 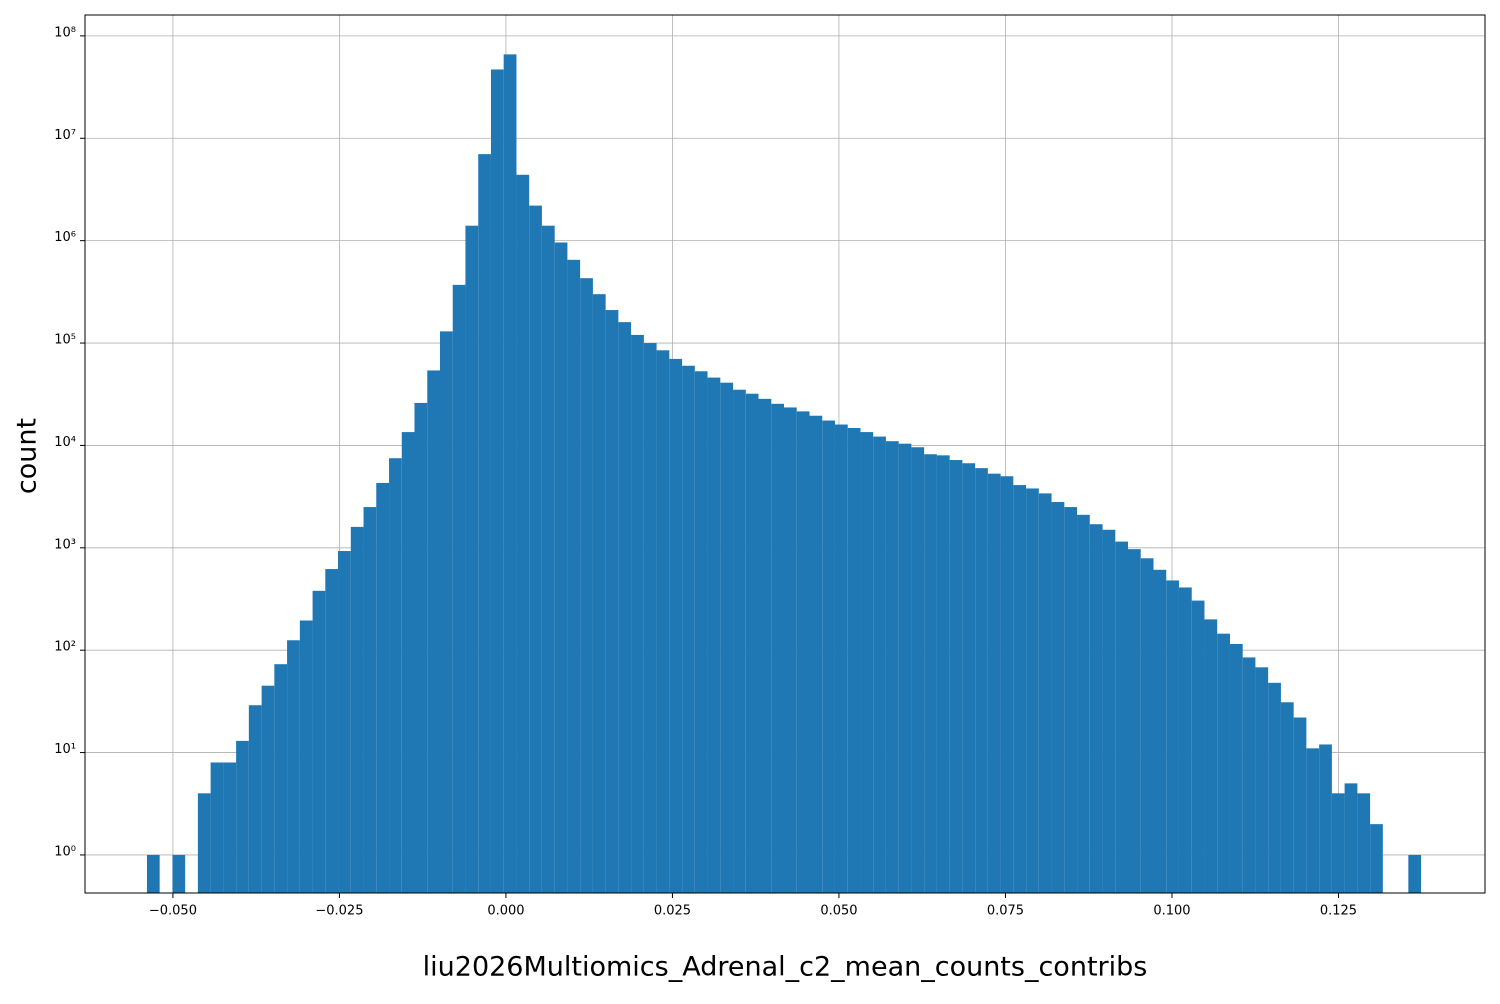 What do you see at coordinates (65, 544) in the screenshot?
I see `y-tick-label: 10³` at bounding box center [65, 544].